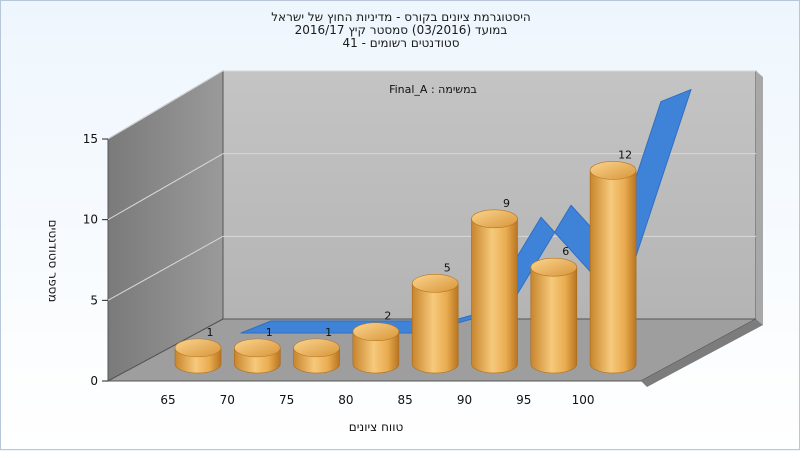 This screenshot has width=800, height=451. Describe the element at coordinates (90, 139) in the screenshot. I see `y-tick-label: 15` at that location.